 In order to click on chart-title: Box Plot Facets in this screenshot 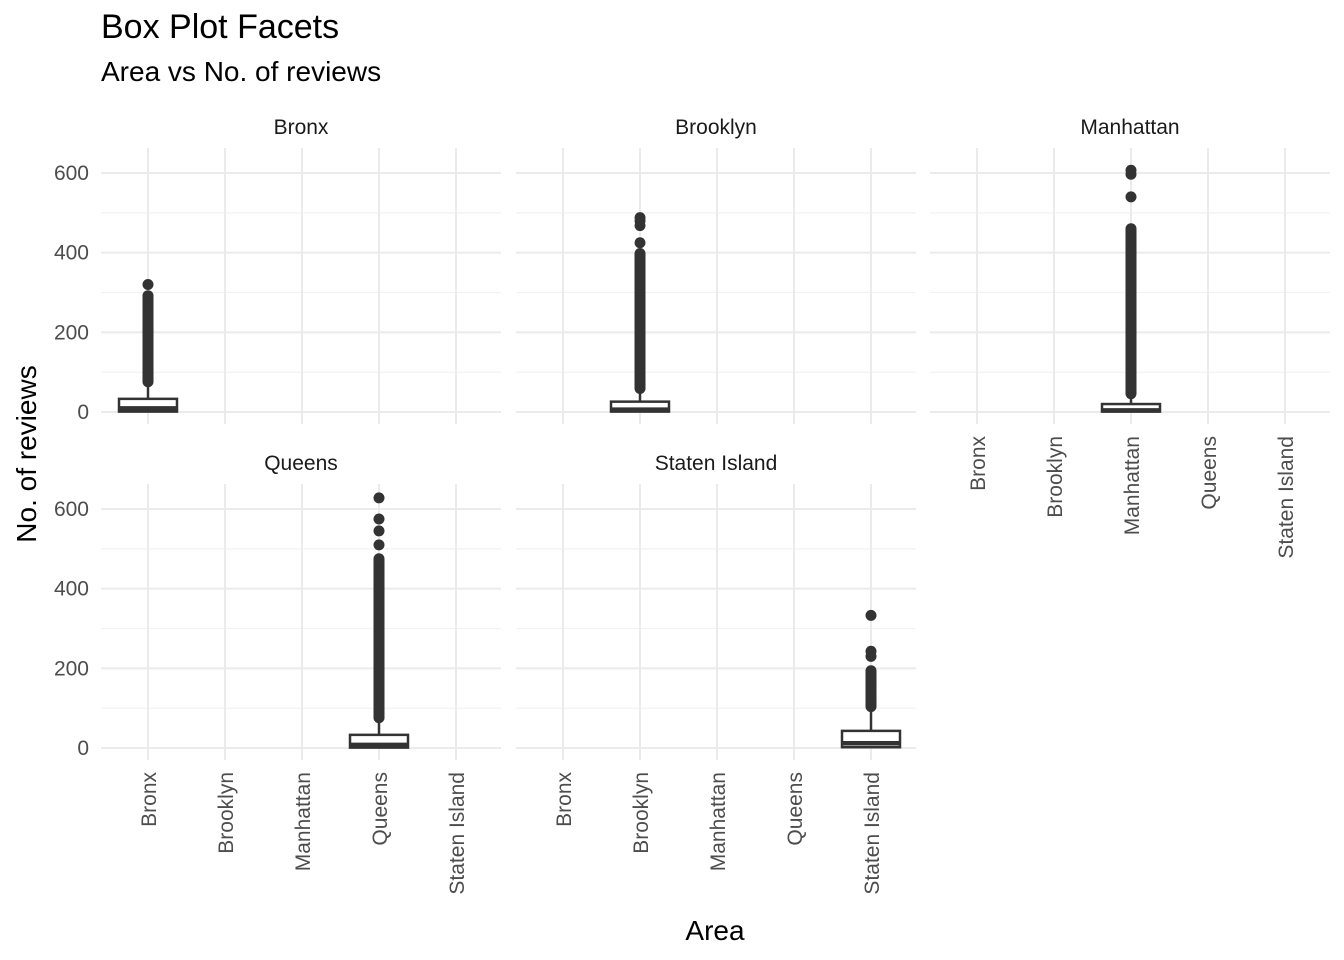, I will do `click(220, 27)`.